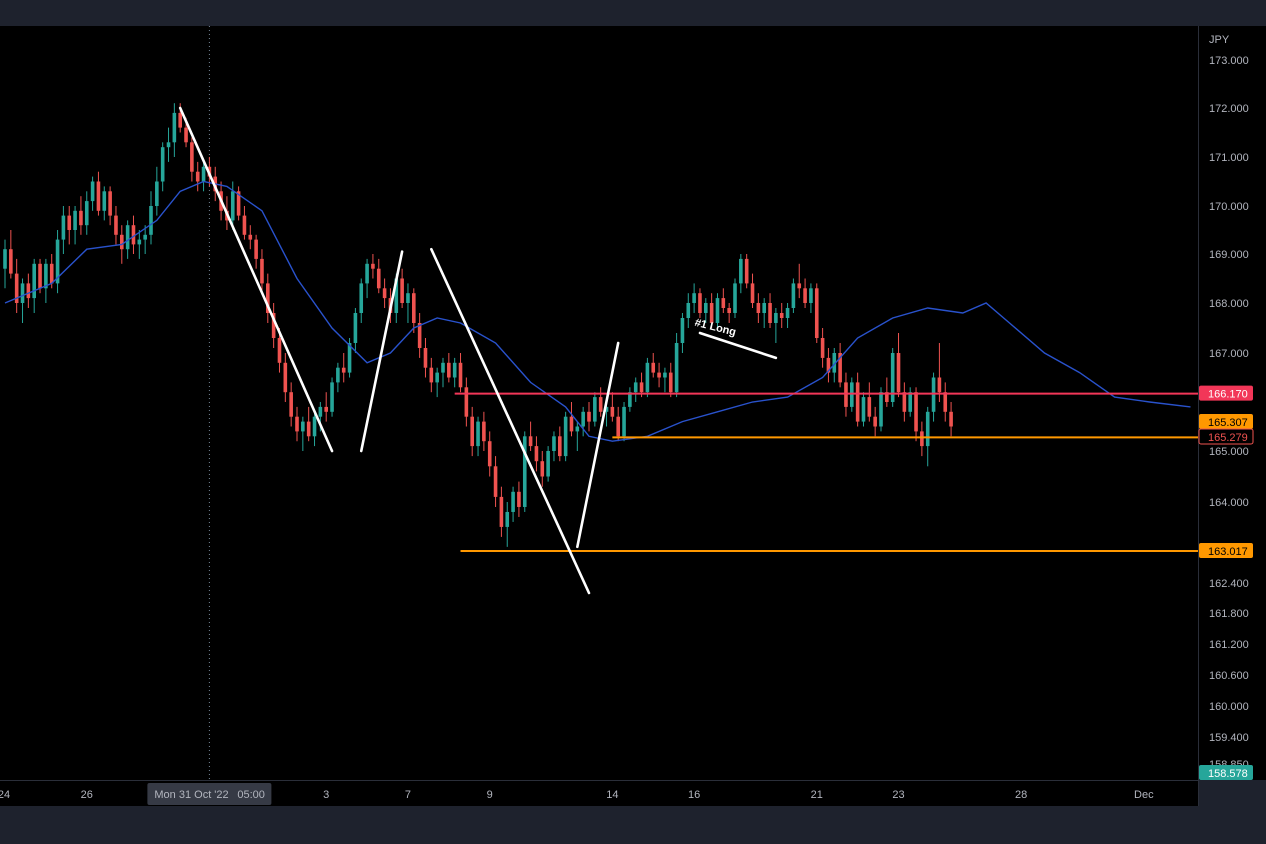  What do you see at coordinates (209, 794) in the screenshot?
I see `crosshair-time-label-background` at bounding box center [209, 794].